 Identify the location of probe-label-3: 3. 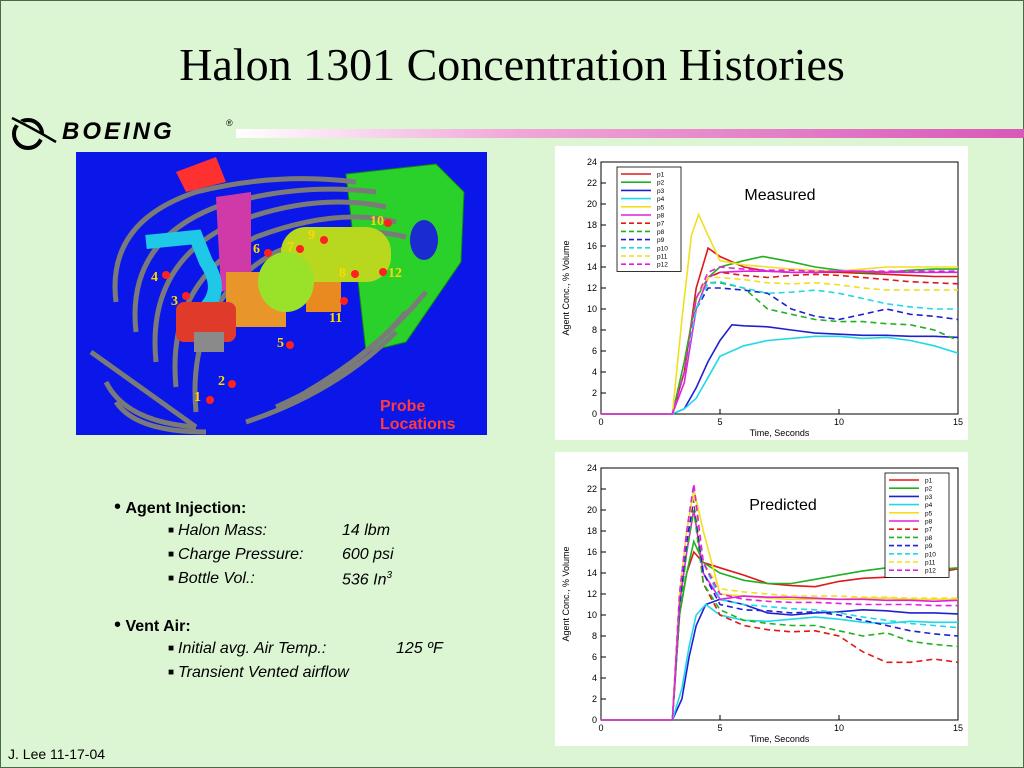
(174, 301).